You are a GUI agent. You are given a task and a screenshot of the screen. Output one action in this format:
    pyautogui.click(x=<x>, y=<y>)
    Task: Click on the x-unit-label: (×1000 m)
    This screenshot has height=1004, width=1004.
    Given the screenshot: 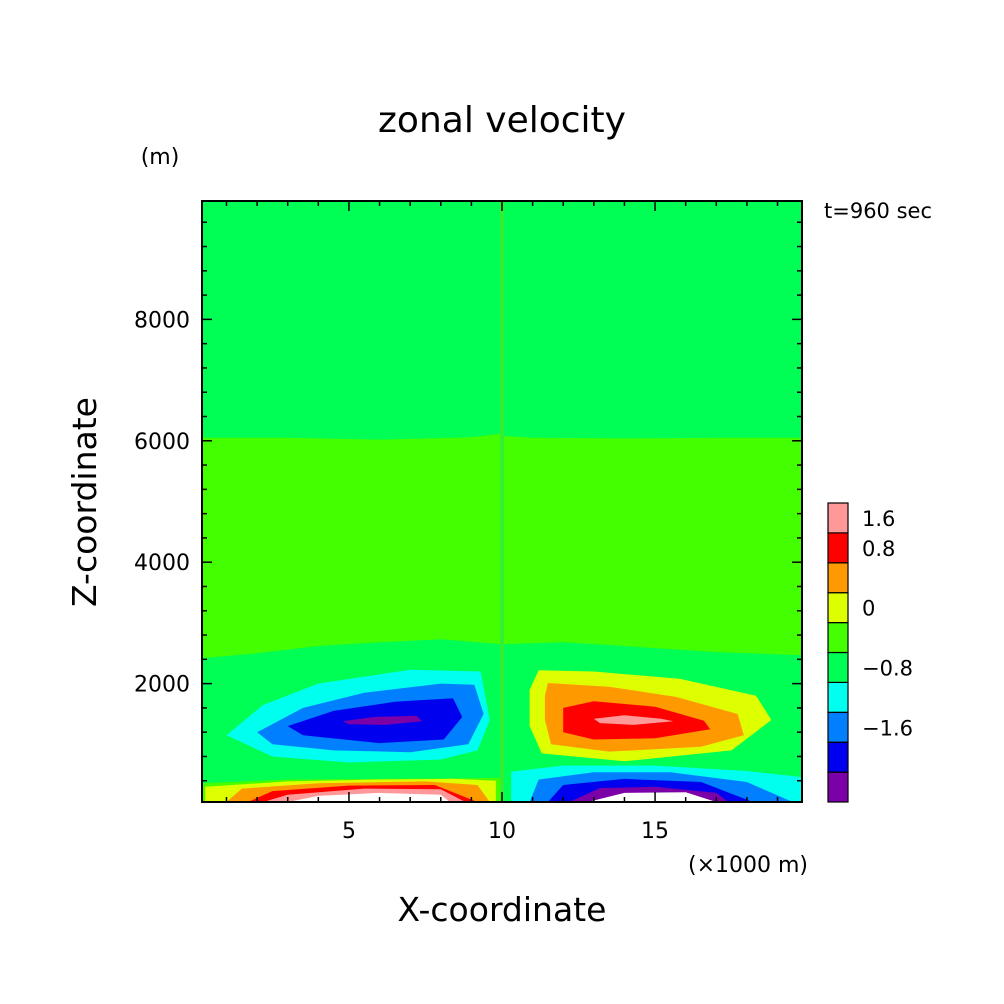 What is the action you would take?
    pyautogui.click(x=748, y=865)
    